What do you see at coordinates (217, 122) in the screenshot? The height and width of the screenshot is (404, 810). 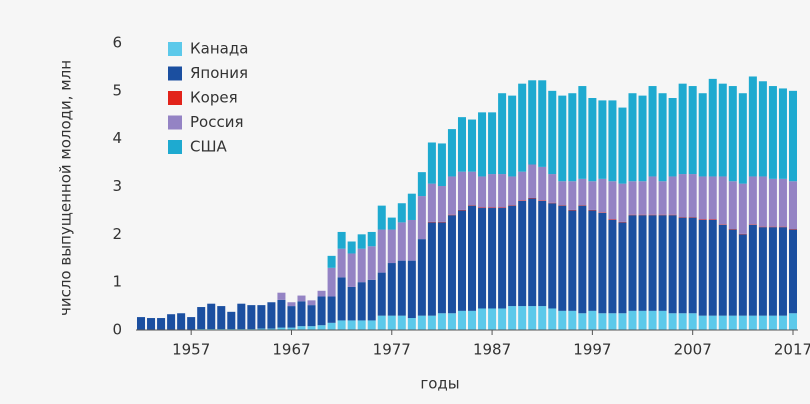 I see `legend-label: Россия` at bounding box center [217, 122].